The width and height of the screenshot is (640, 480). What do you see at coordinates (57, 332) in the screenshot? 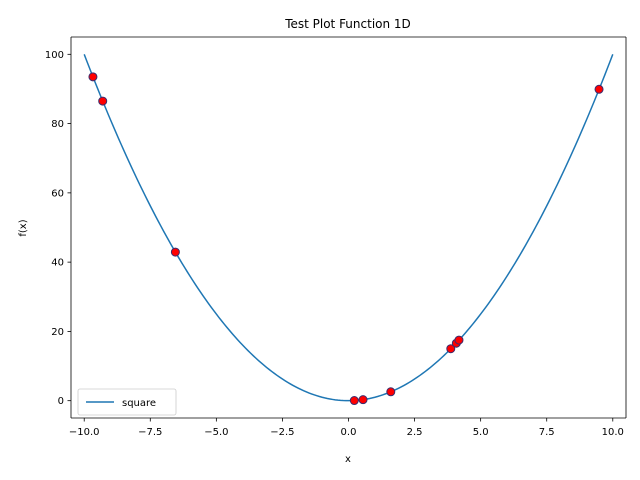
I see `y-tick-label: 20` at bounding box center [57, 332].